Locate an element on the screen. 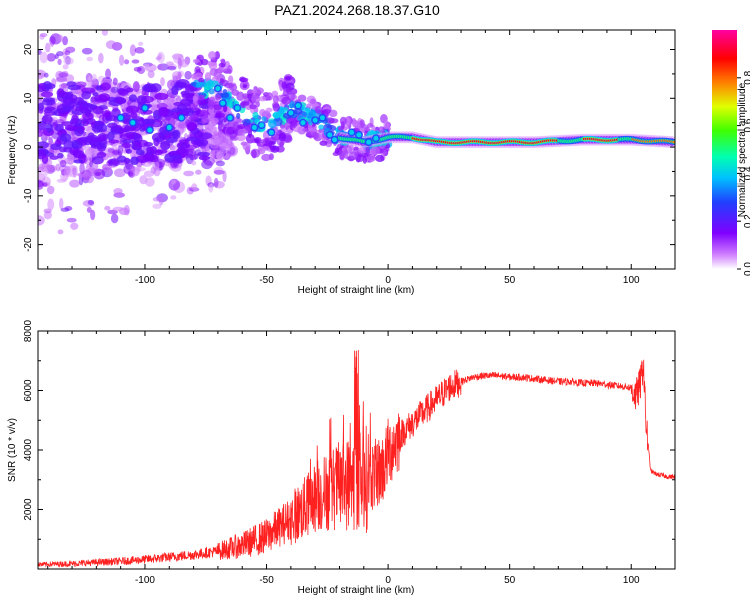 The image size is (750, 600). figure-title: PAZ1.2024.268.18.37.G10 is located at coordinates (357, 10).